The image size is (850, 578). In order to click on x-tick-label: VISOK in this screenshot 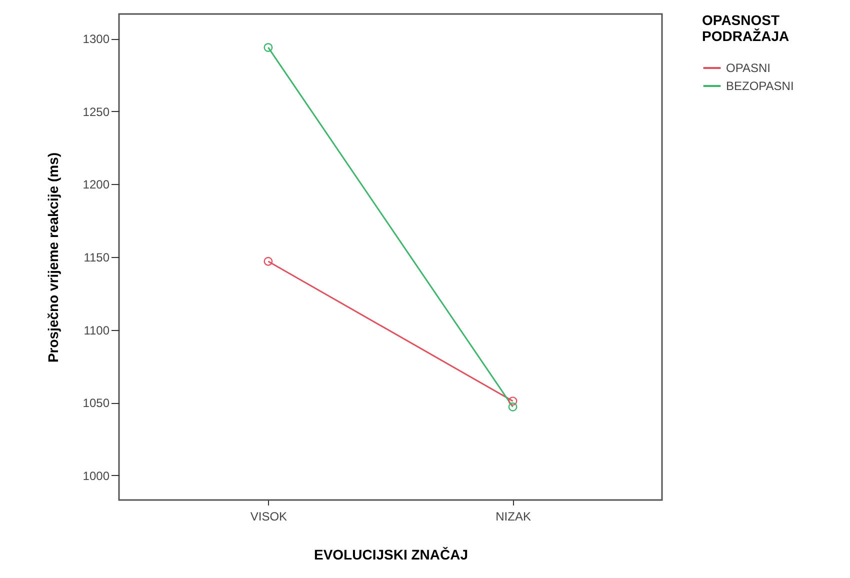, I will do `click(269, 517)`.